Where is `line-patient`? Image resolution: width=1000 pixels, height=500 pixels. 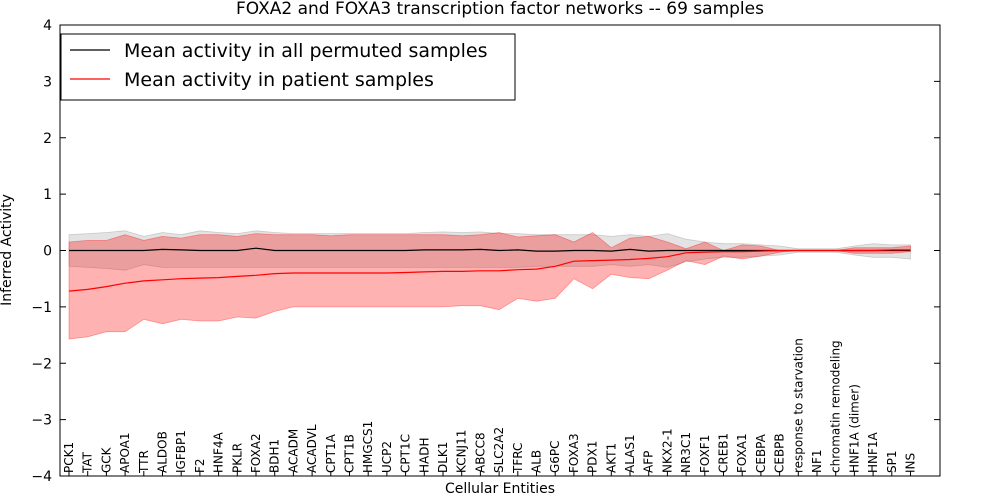 line-patient is located at coordinates (489, 270).